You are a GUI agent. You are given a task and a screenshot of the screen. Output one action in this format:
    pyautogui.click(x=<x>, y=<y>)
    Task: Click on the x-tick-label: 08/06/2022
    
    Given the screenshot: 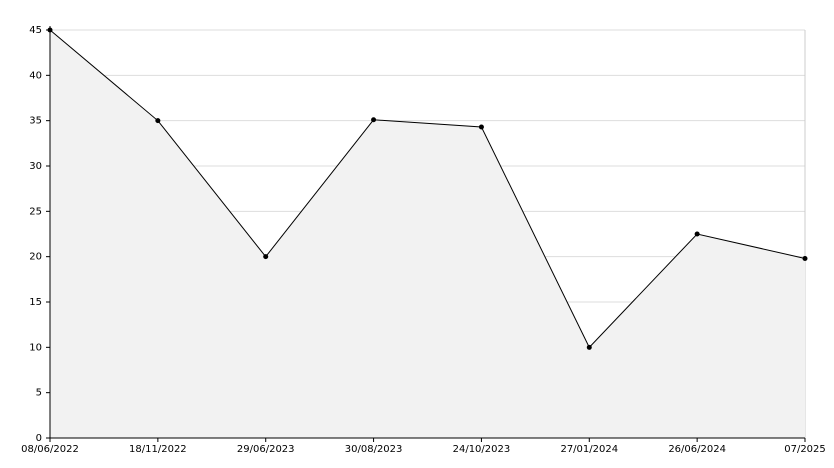 What is the action you would take?
    pyautogui.click(x=50, y=449)
    